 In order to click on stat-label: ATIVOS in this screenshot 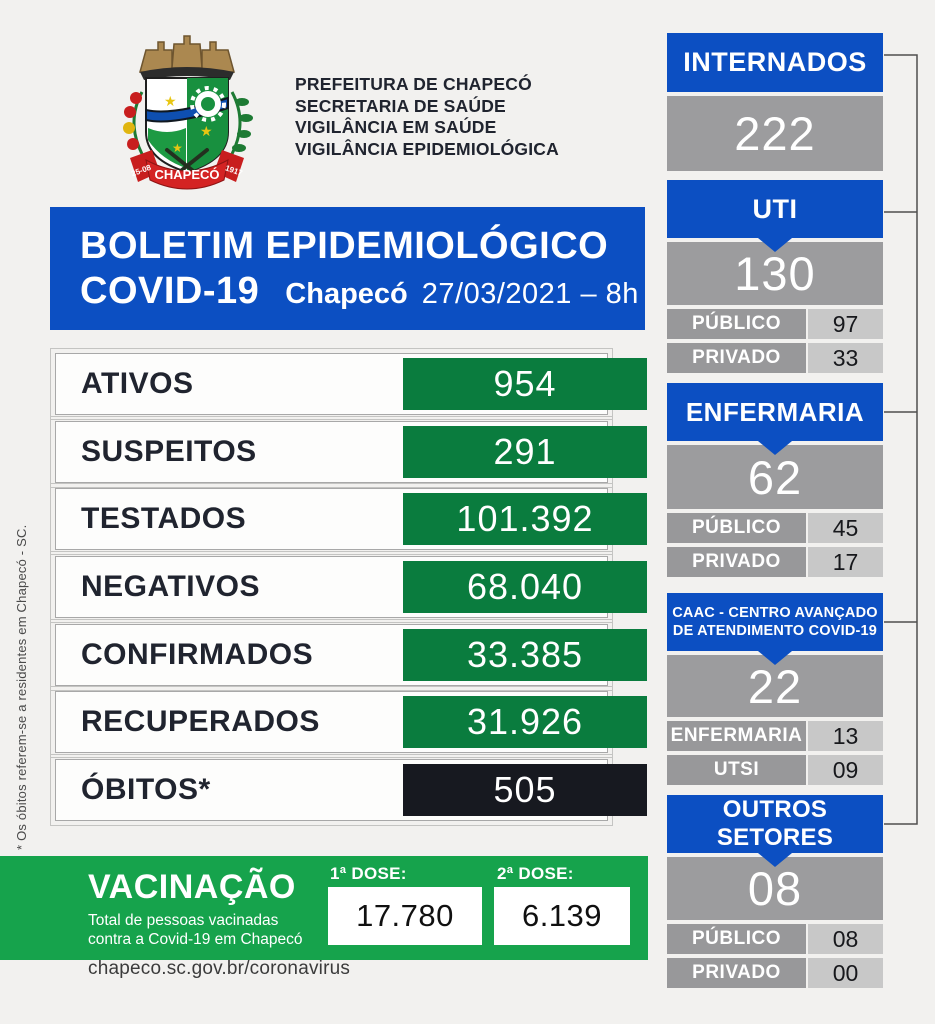, I will do `click(137, 383)`.